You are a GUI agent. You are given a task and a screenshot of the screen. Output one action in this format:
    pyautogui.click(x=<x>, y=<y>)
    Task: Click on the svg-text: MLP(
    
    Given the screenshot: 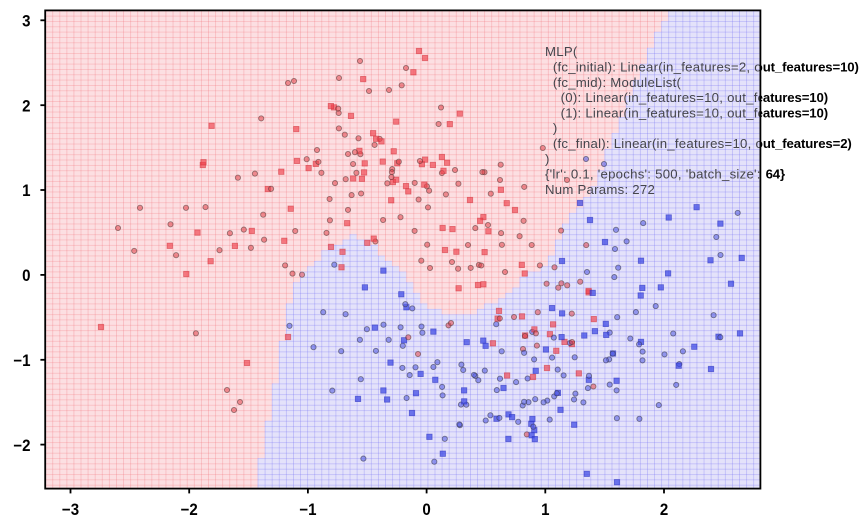 What is the action you would take?
    pyautogui.click(x=561, y=51)
    